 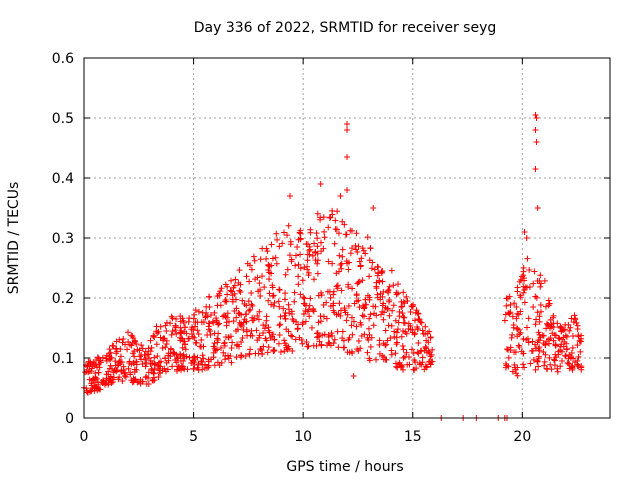 I want to click on x-tick-label: 20, so click(x=522, y=437).